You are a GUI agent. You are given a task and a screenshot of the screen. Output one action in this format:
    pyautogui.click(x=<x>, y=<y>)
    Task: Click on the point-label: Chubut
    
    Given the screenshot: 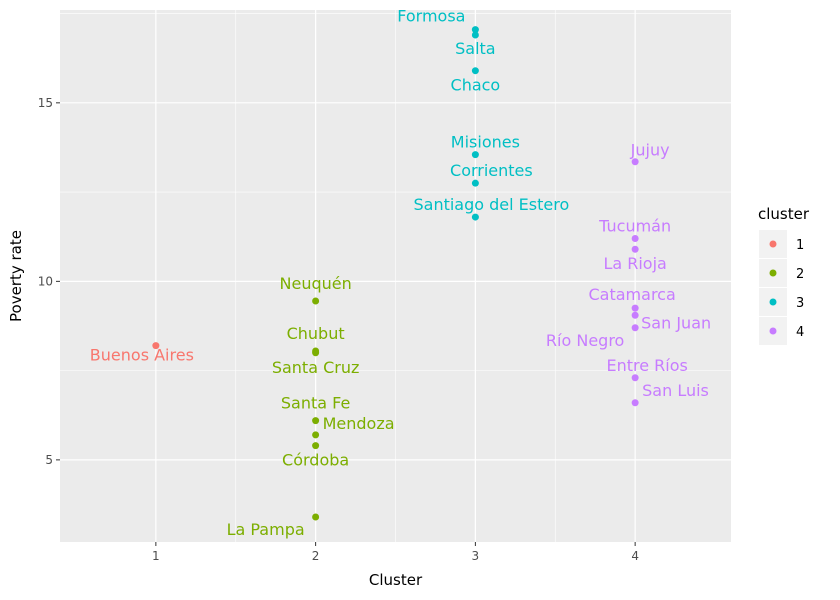 What is the action you would take?
    pyautogui.click(x=316, y=333)
    